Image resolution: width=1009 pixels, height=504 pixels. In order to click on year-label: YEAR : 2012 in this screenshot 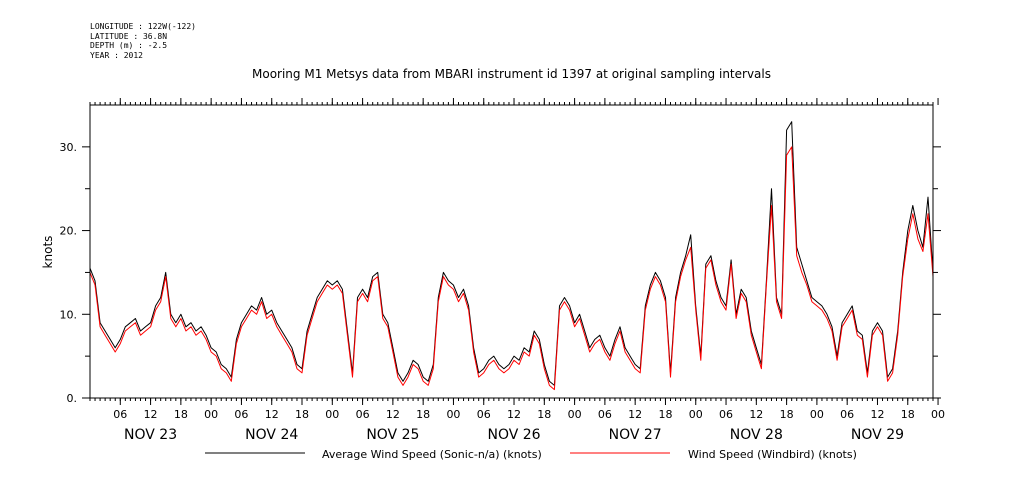, I will do `click(116, 55)`.